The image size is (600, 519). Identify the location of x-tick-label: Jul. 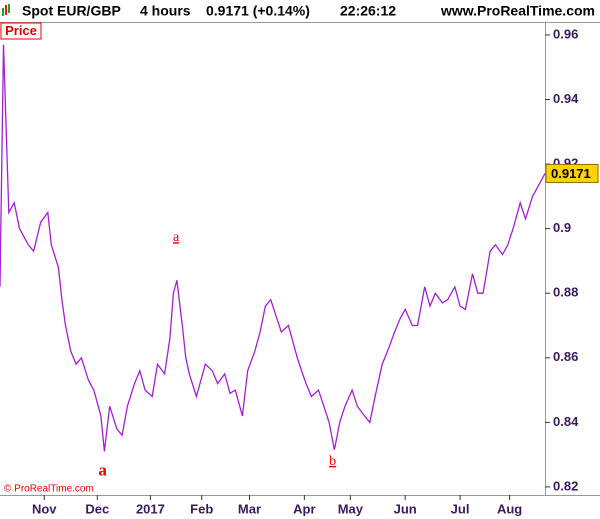
(460, 508).